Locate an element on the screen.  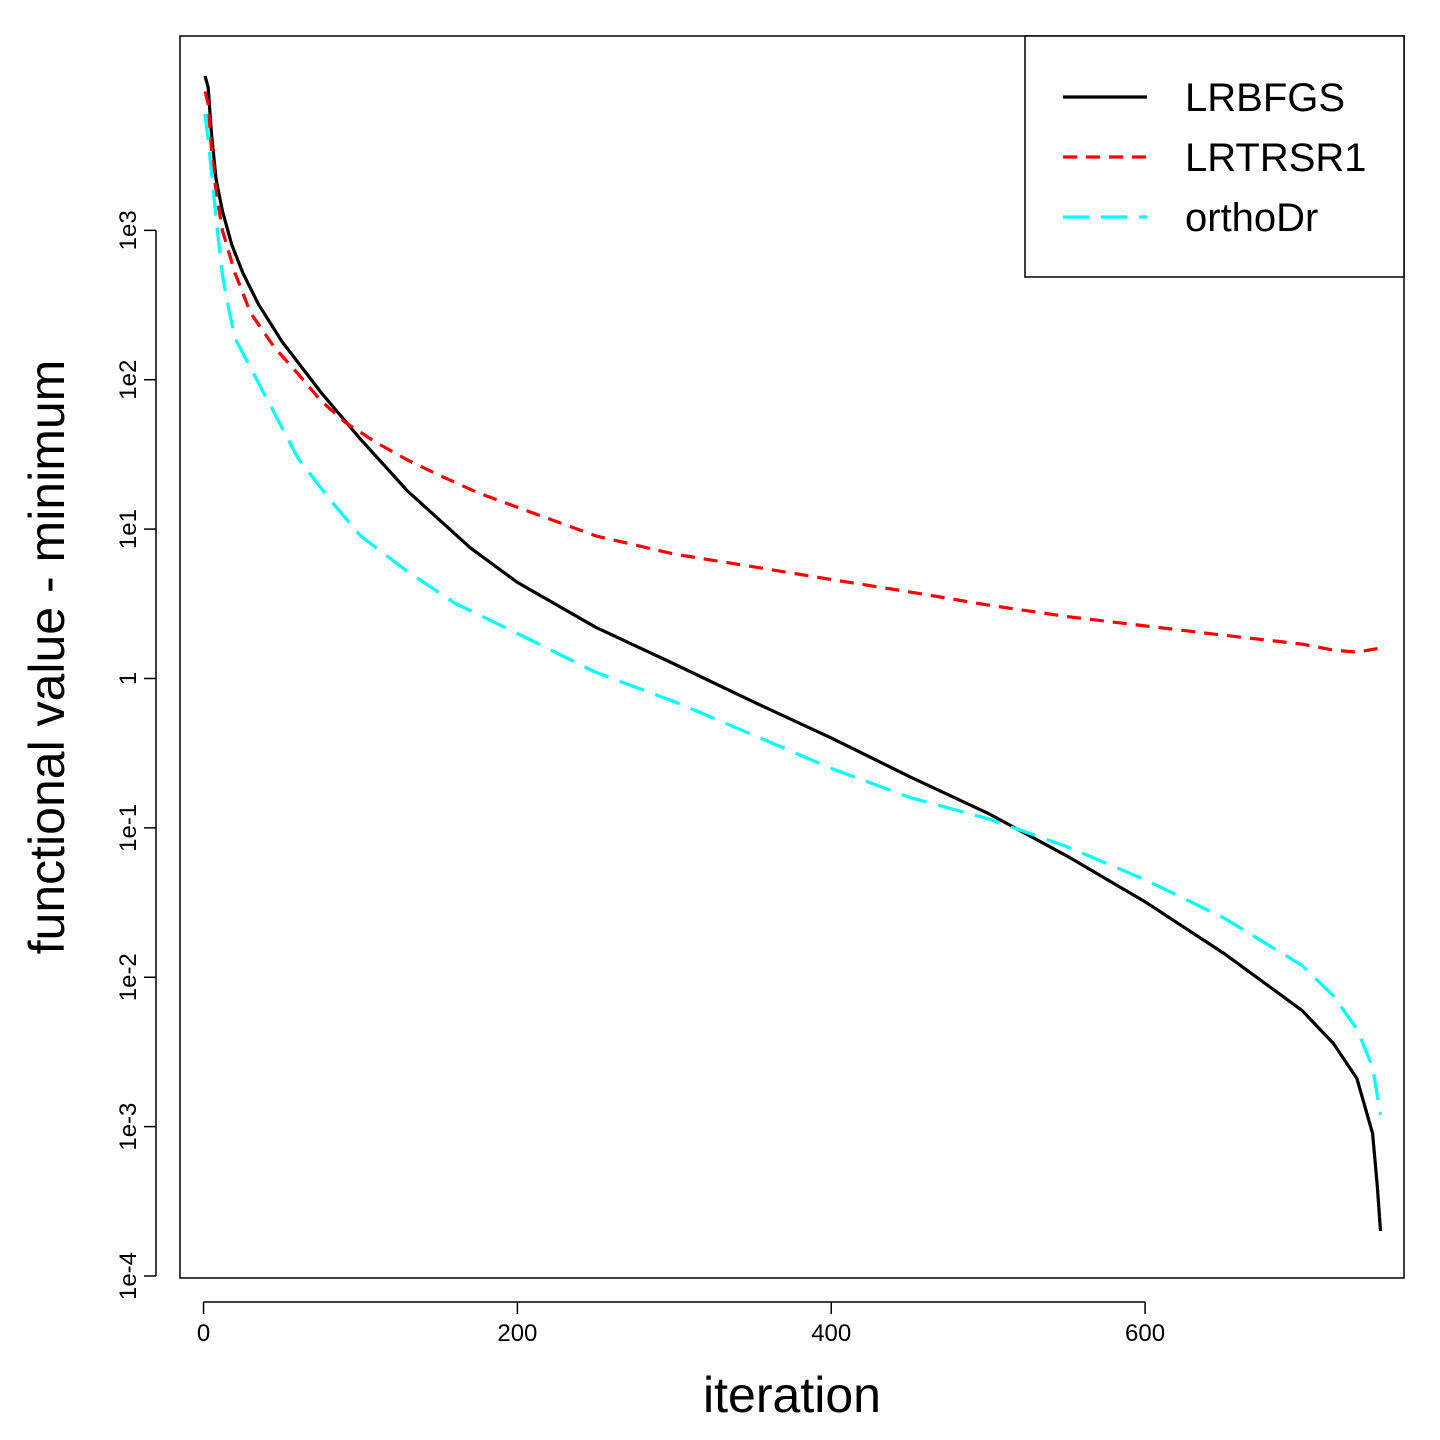
legend-label-lrtrsr1: LRTRSR1 is located at coordinates (1276, 158).